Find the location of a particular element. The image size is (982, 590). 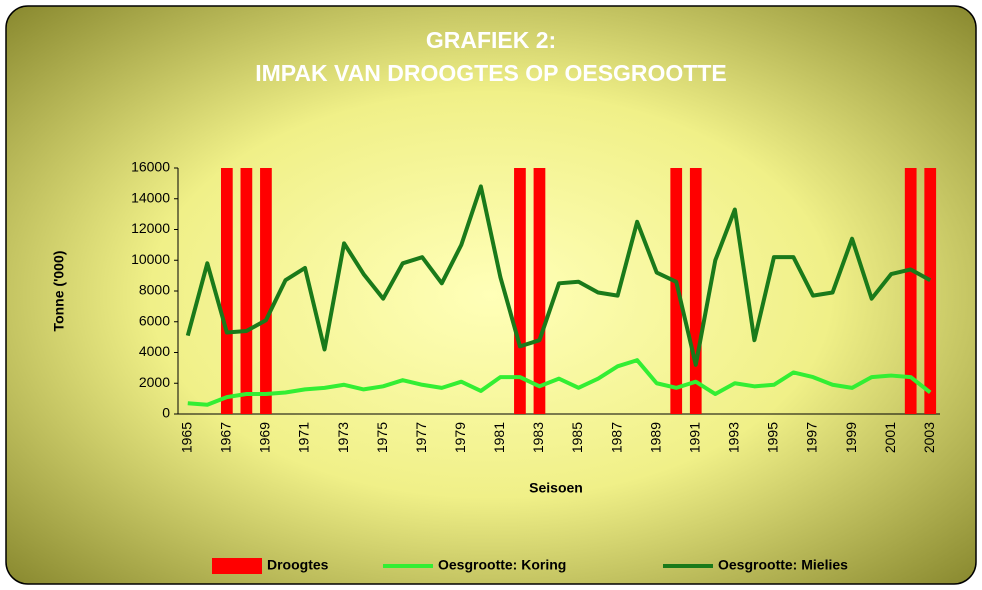

x-tick-label: 1985 is located at coordinates (577, 437).